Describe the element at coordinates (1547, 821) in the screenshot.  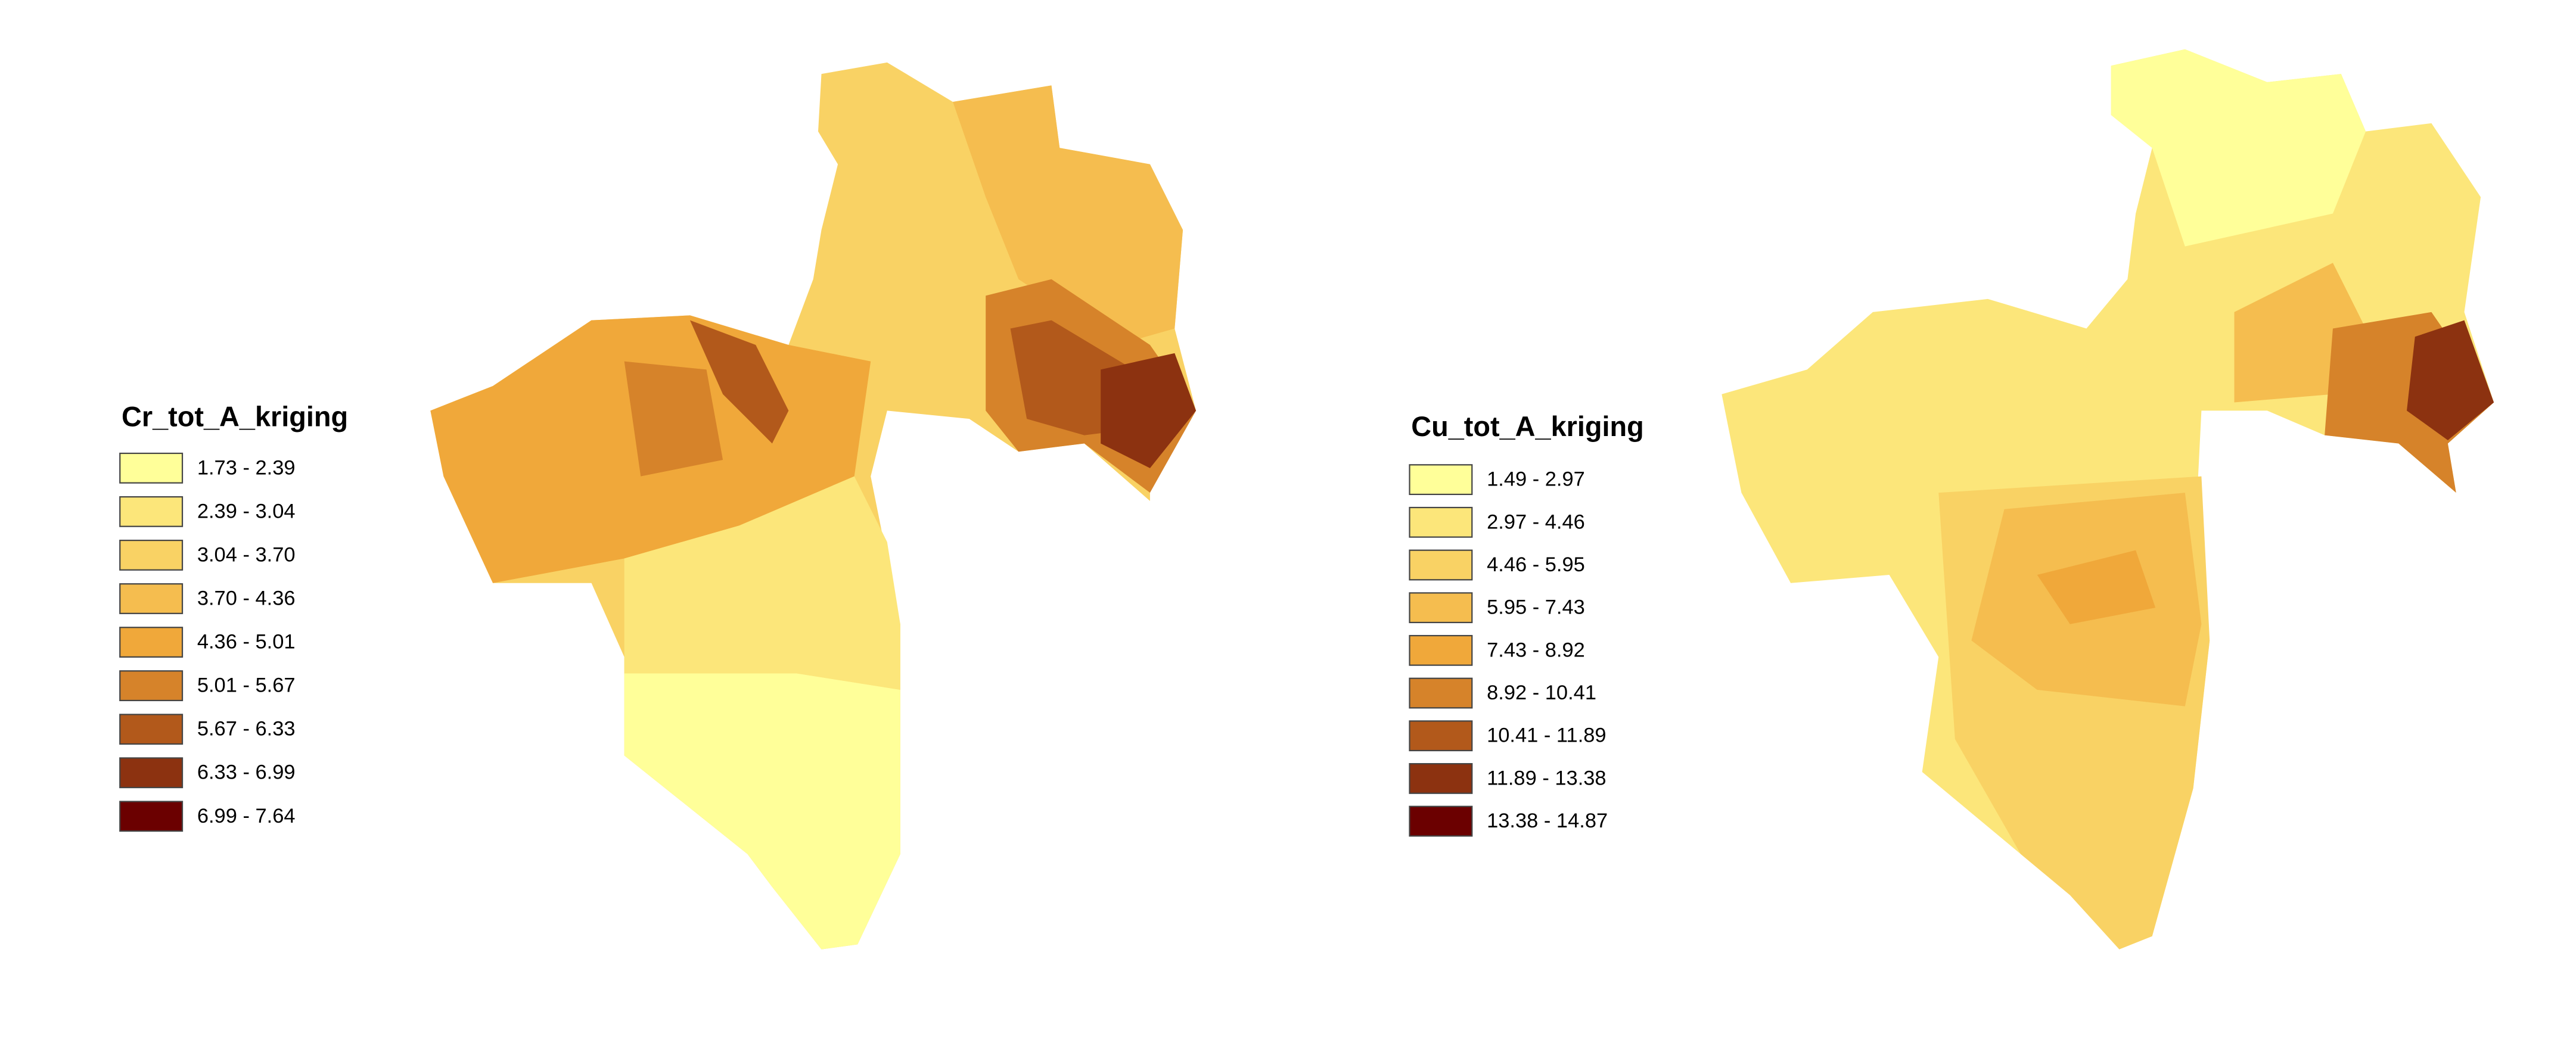
I see `legend-label: 13.38 - 14.87` at that location.